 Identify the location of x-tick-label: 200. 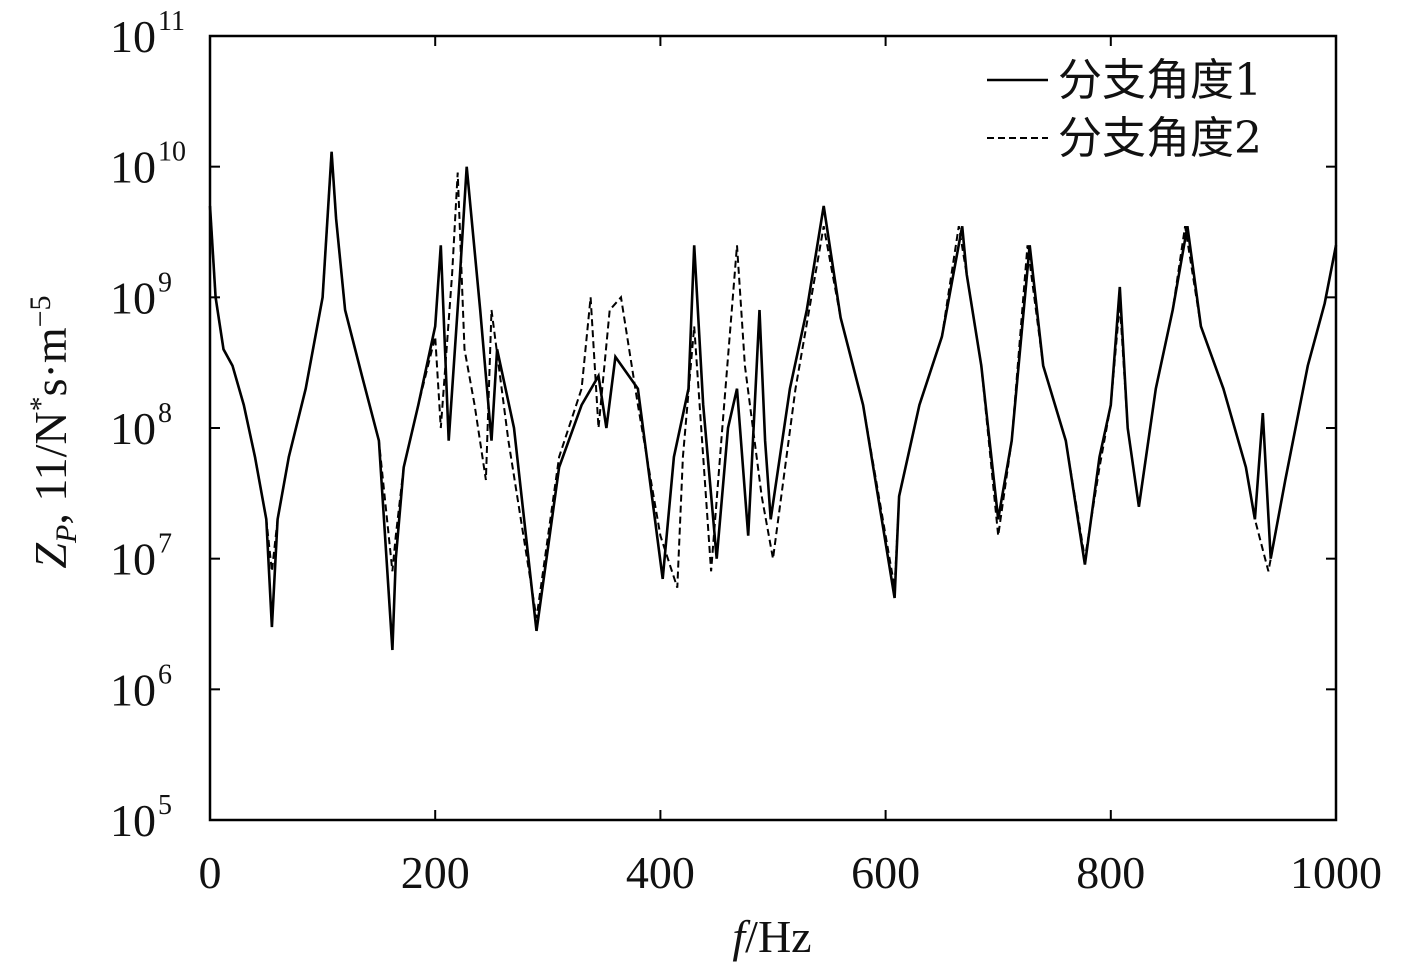
(435, 872).